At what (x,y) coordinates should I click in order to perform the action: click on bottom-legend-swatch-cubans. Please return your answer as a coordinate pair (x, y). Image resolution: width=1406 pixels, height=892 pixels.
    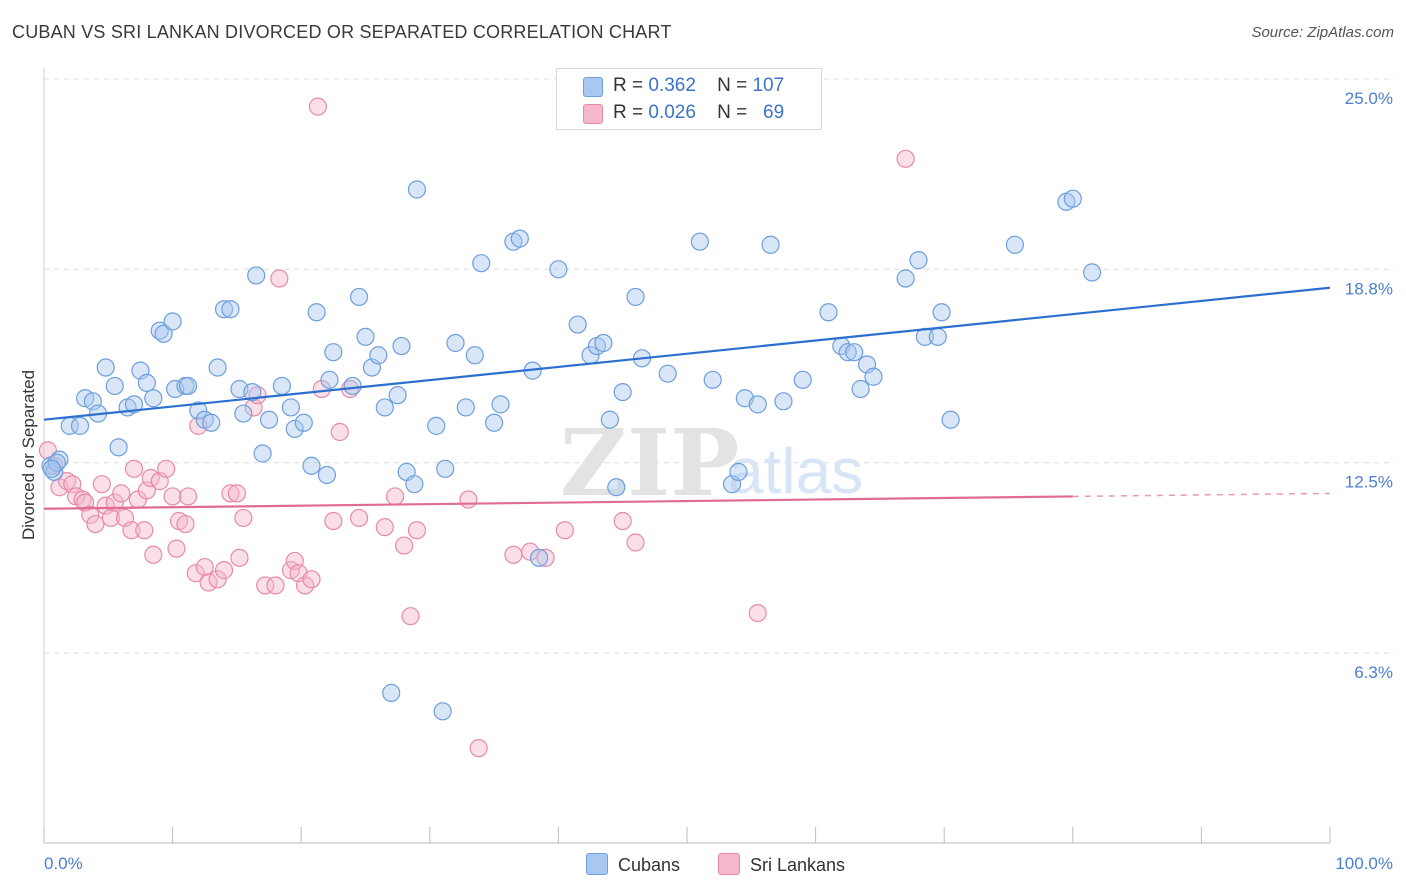
    Looking at the image, I should click on (597, 864).